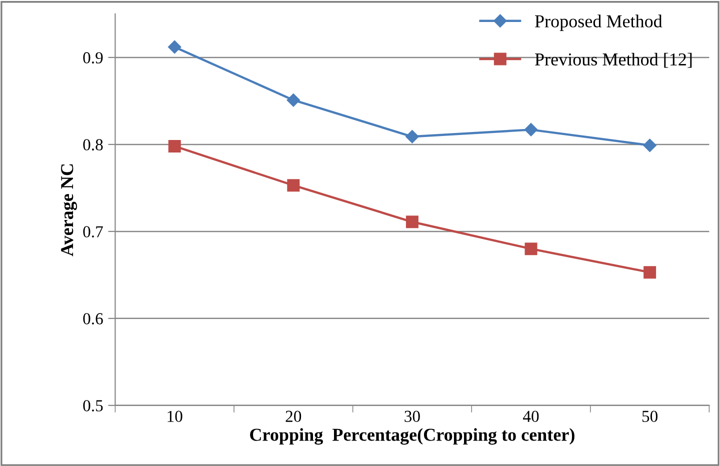  I want to click on y-axis-title: Average NC, so click(69, 210).